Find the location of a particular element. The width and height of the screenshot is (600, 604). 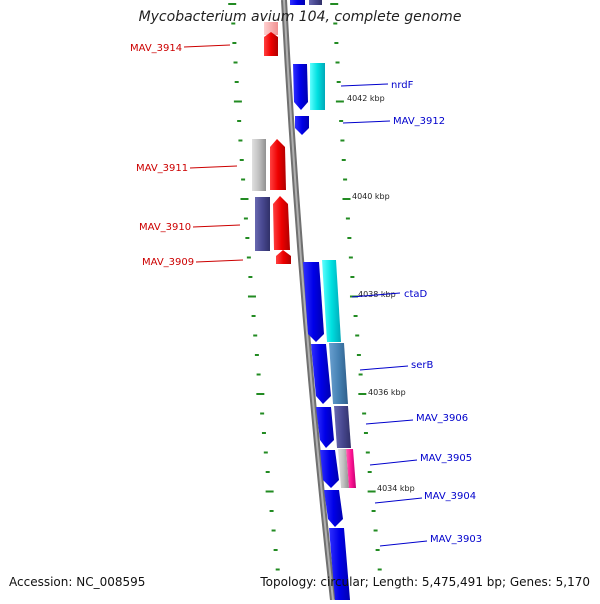

cog-box-grey is located at coordinates (259, 165).